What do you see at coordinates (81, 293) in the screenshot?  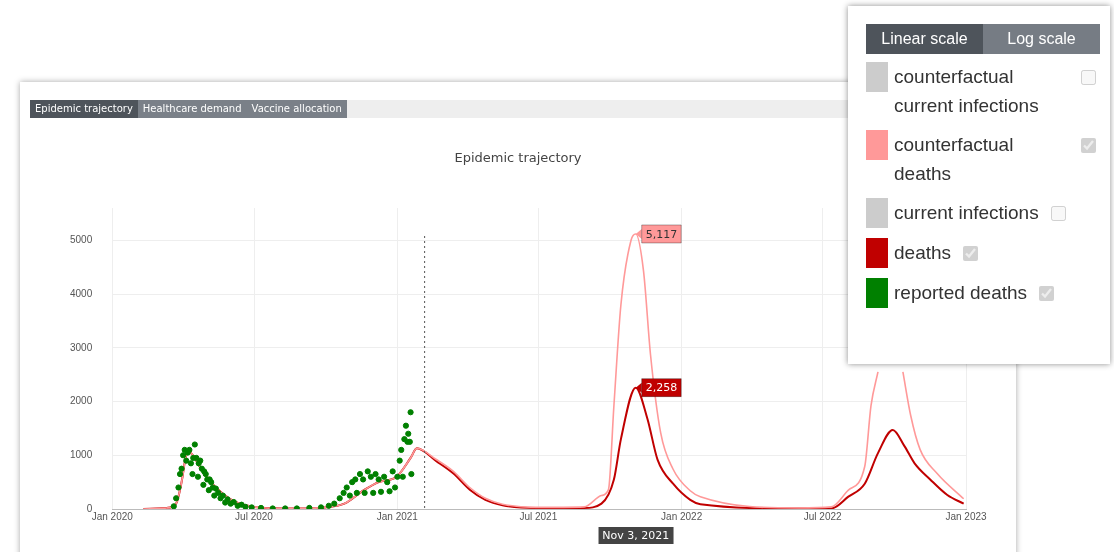 I see `y-tick-label: 4000` at bounding box center [81, 293].